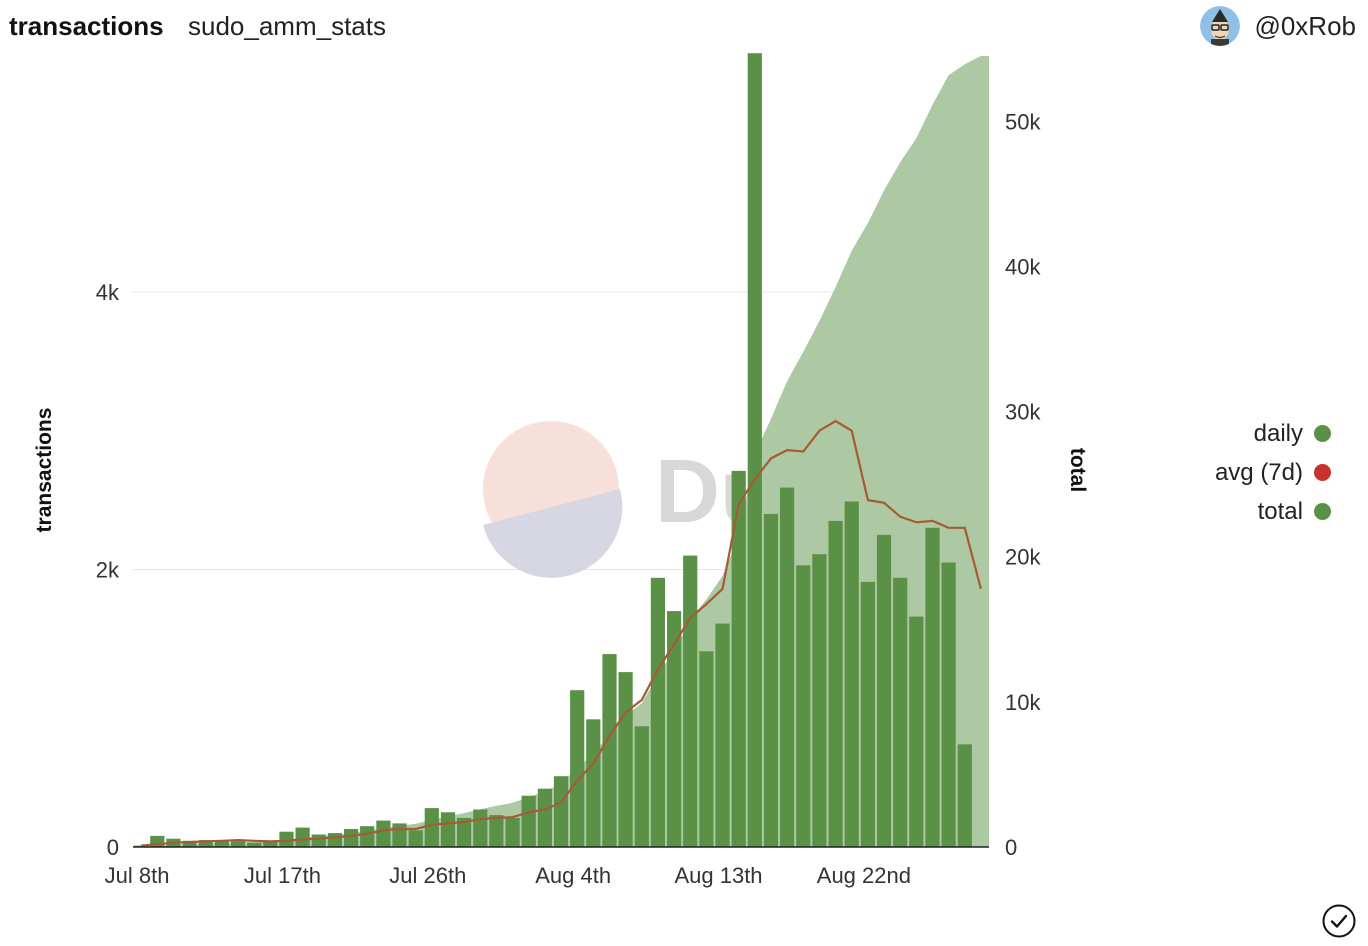  I want to click on chart-title: transactions, so click(86, 26).